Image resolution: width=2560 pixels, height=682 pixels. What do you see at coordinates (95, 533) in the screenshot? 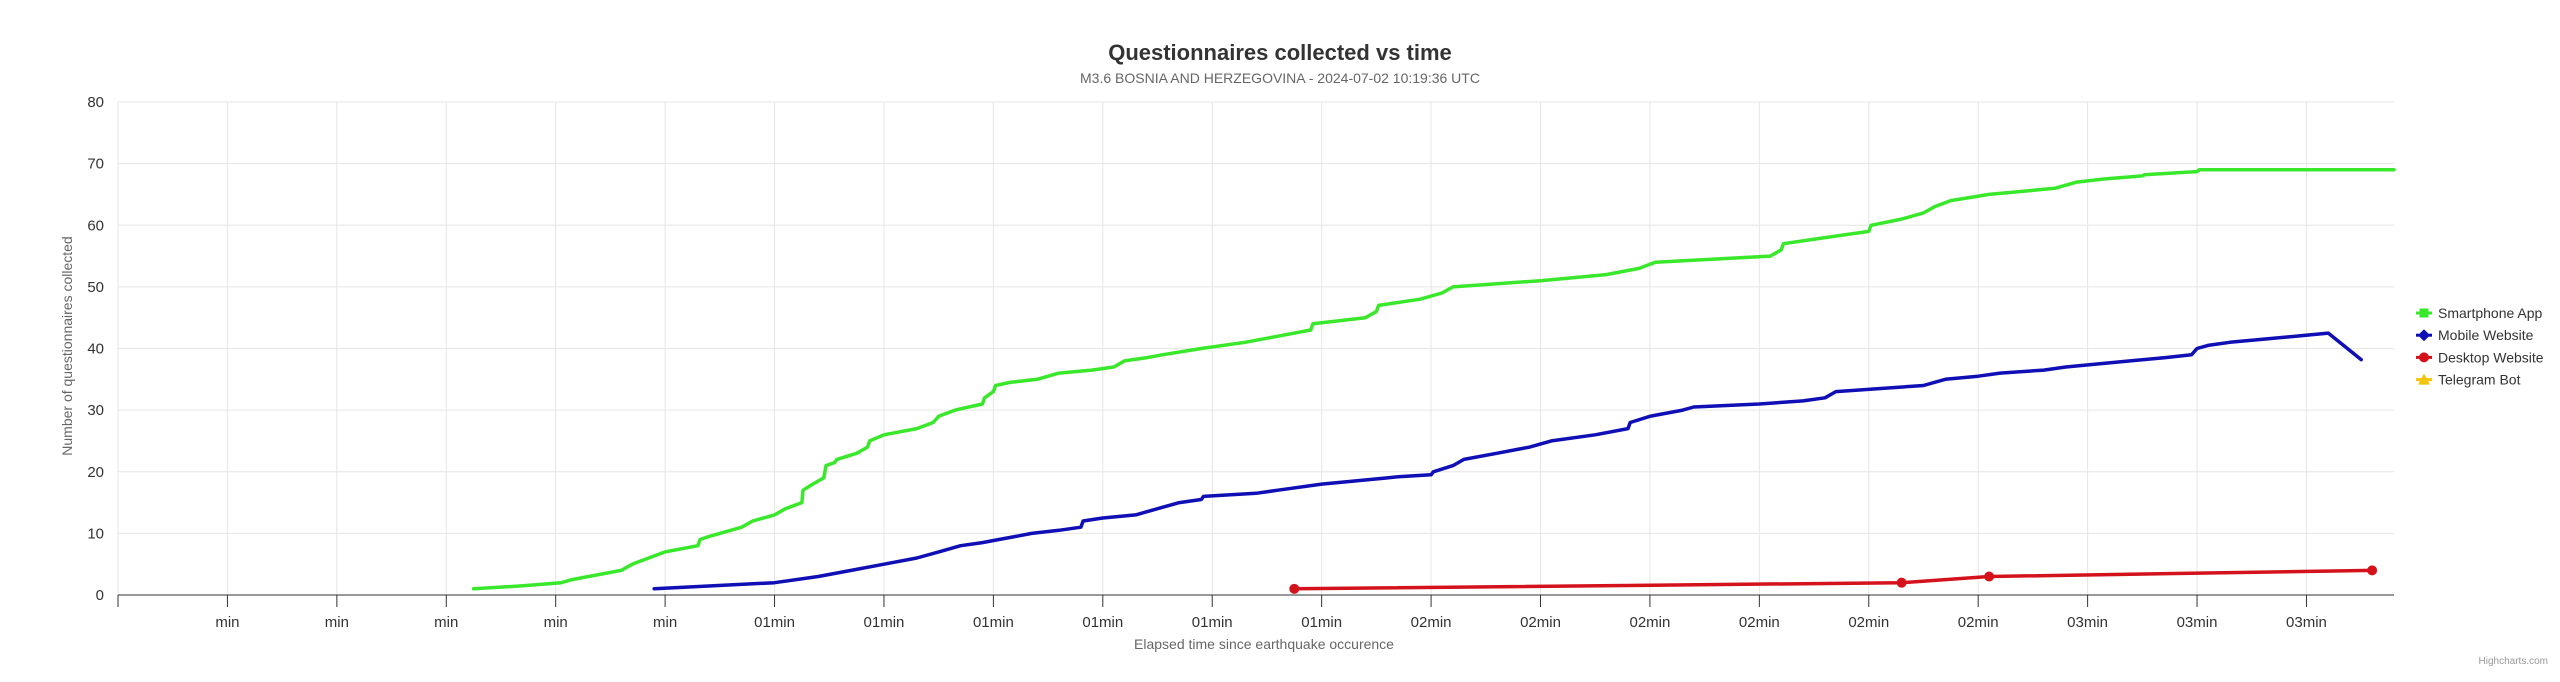
I see `y-tick-label: 10` at bounding box center [95, 533].